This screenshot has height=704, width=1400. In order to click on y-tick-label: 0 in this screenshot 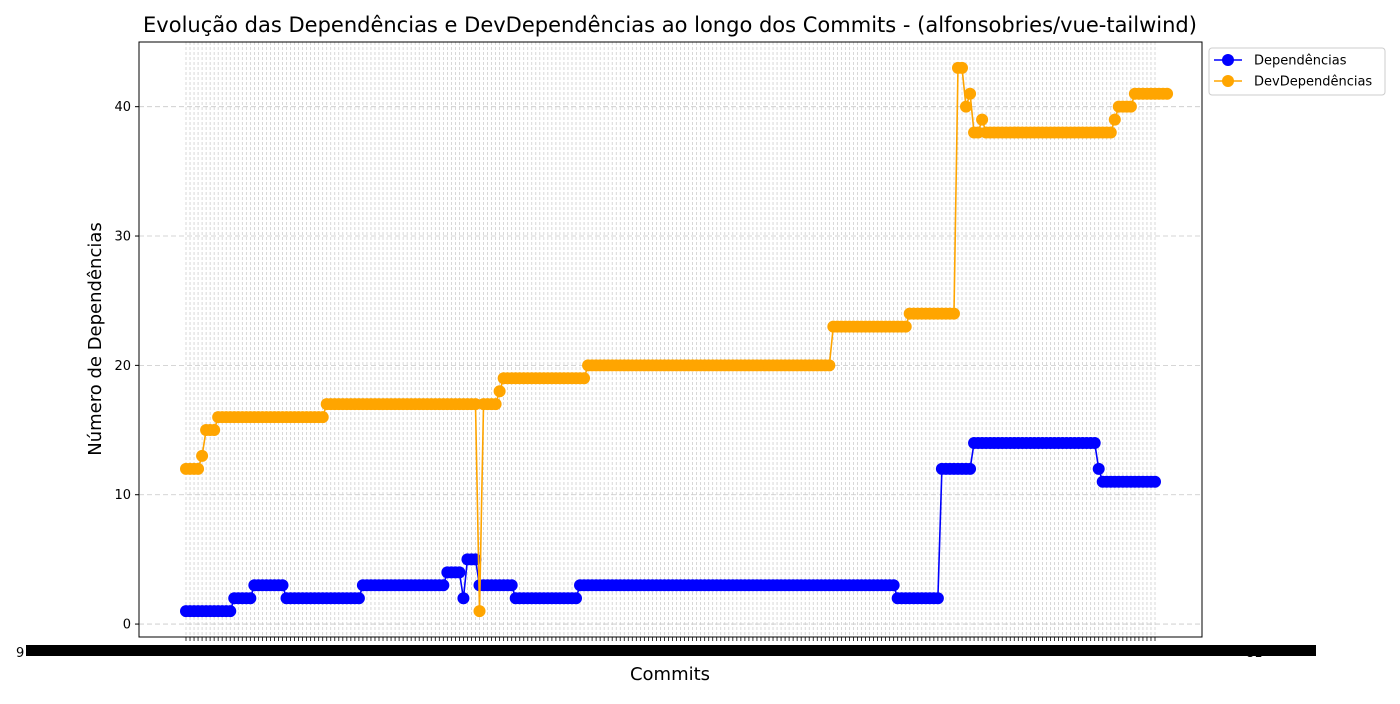, I will do `click(127, 625)`.